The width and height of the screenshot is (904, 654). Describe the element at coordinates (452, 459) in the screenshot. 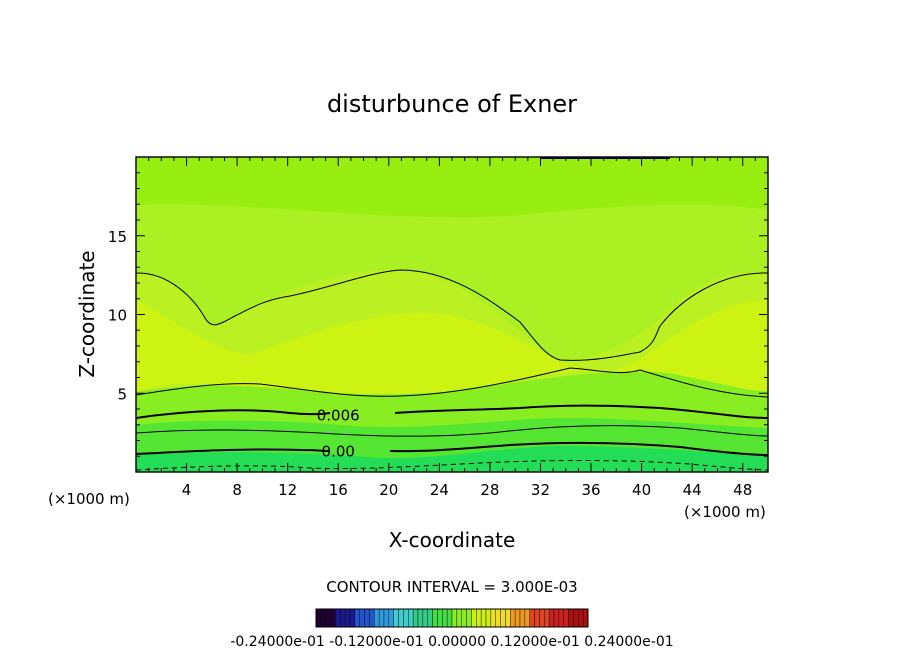

I see `field-band-bottom` at that location.